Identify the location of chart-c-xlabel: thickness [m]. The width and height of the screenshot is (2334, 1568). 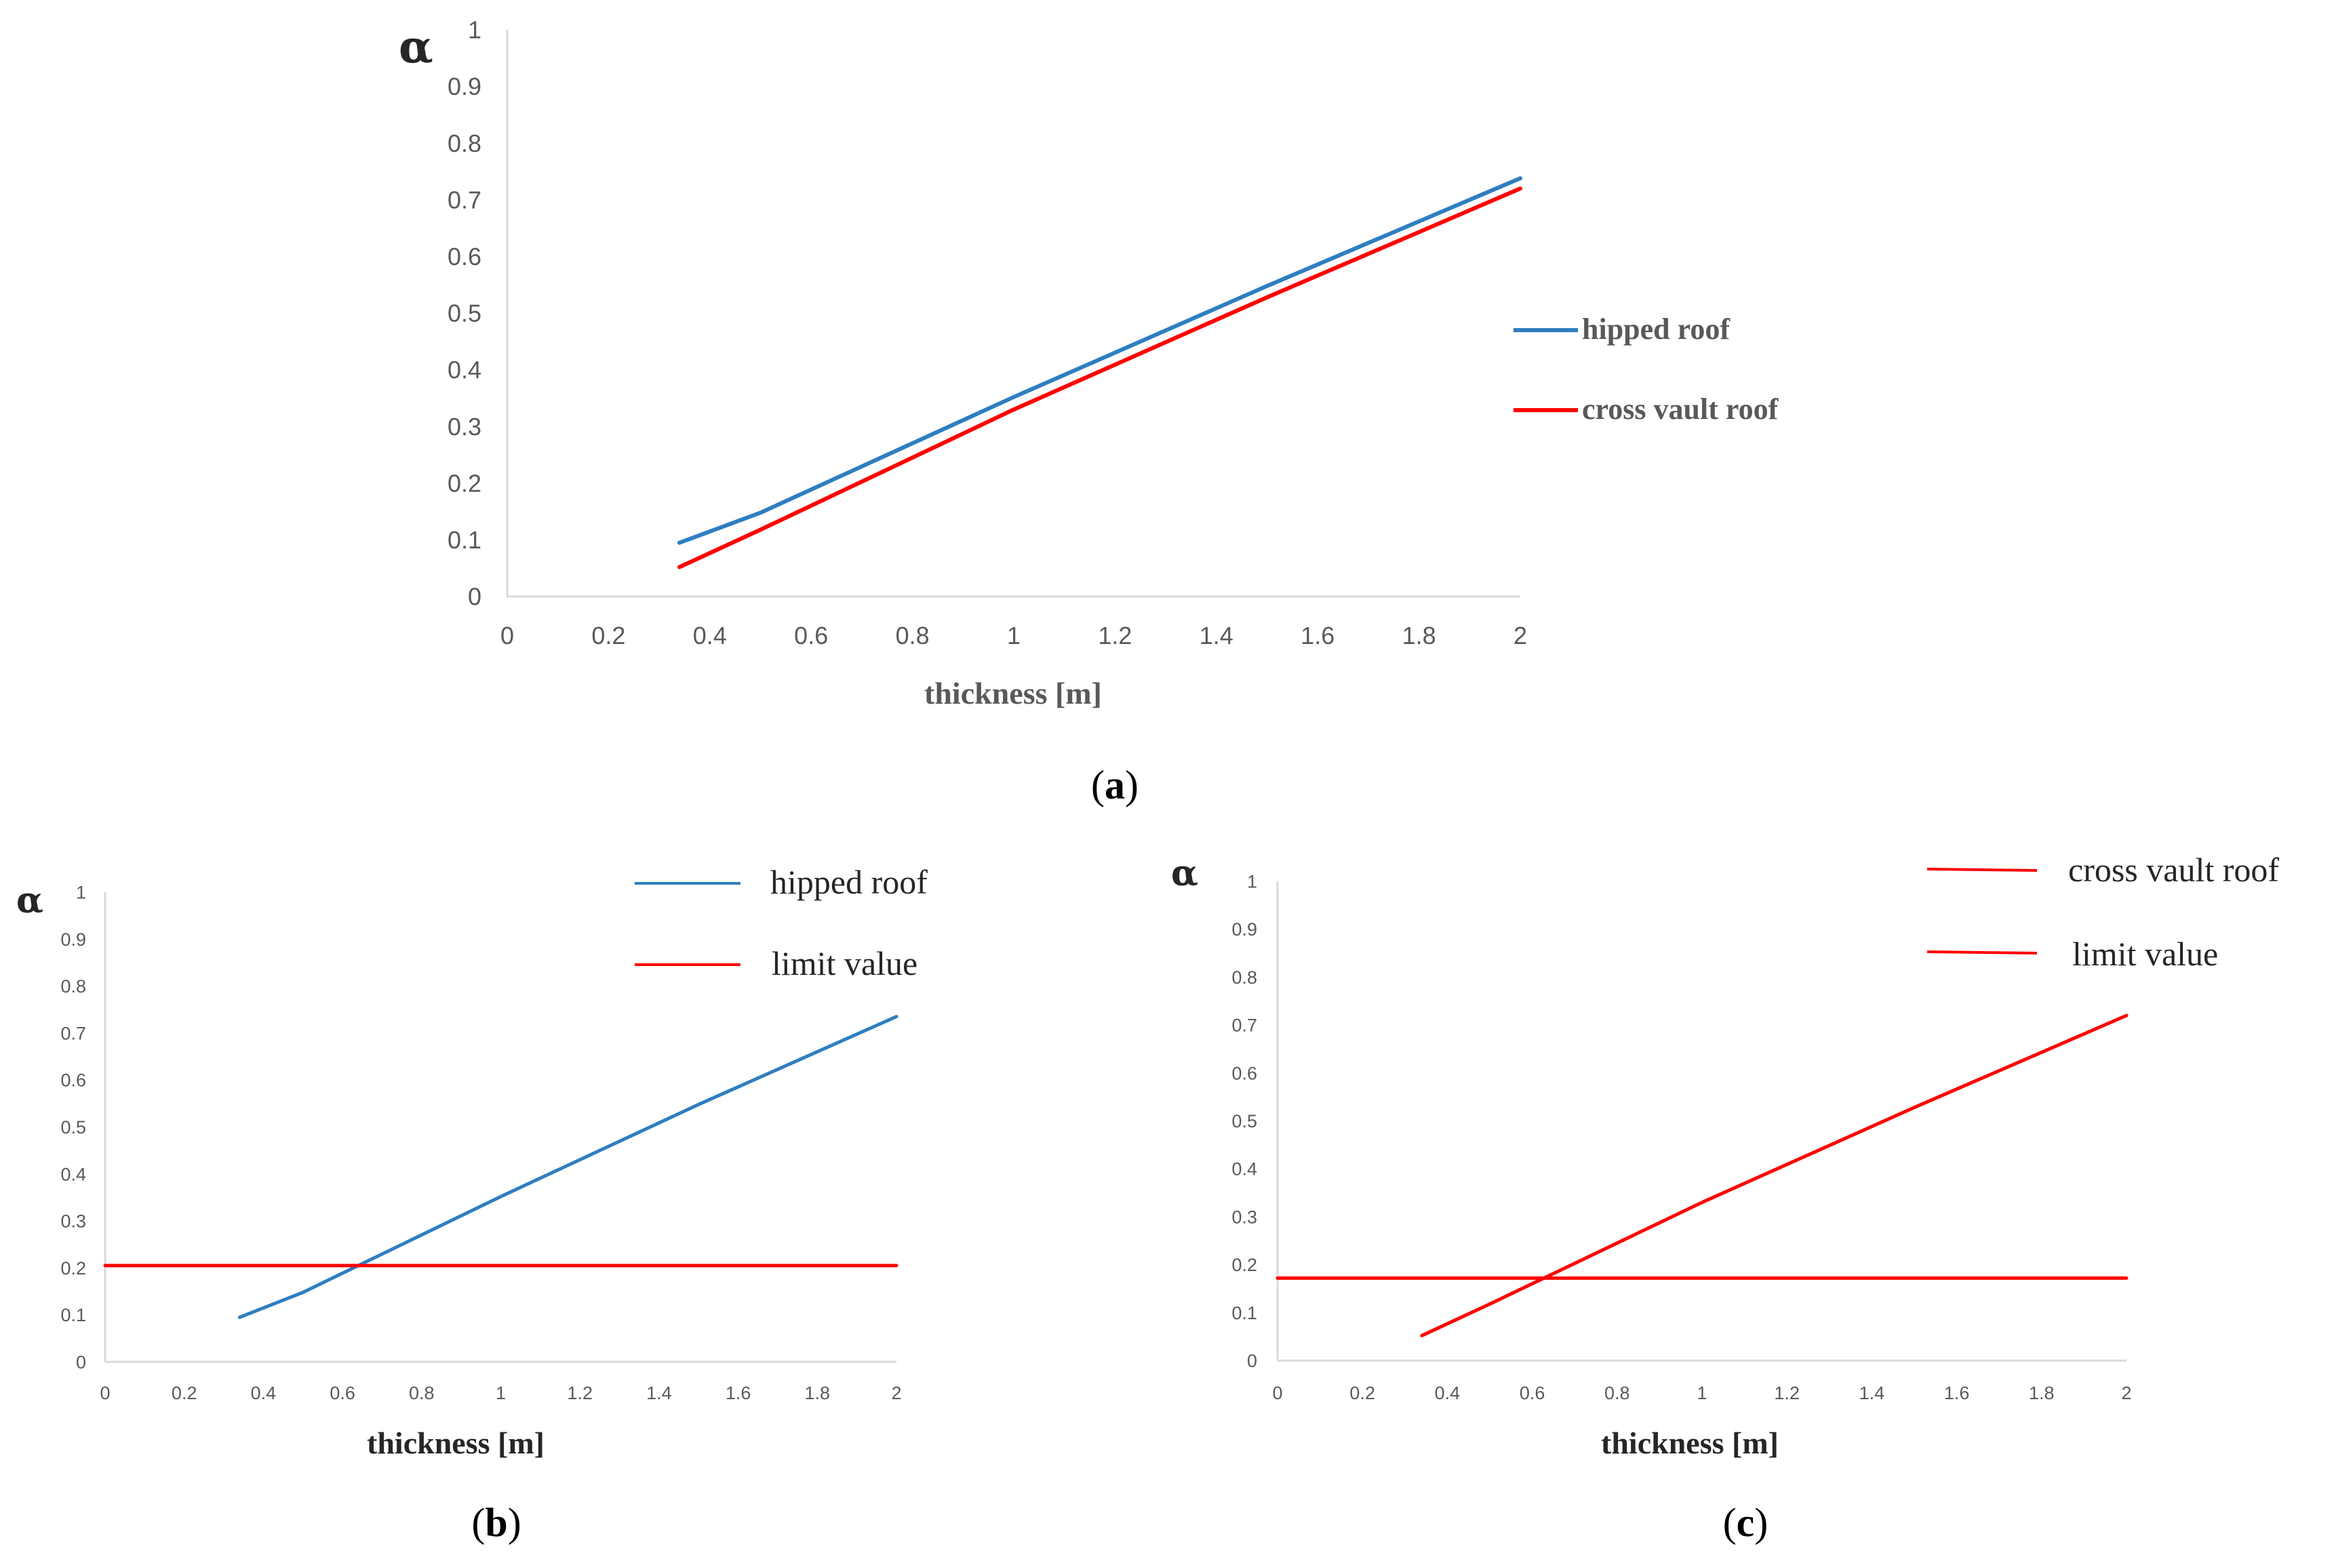
(1690, 1443).